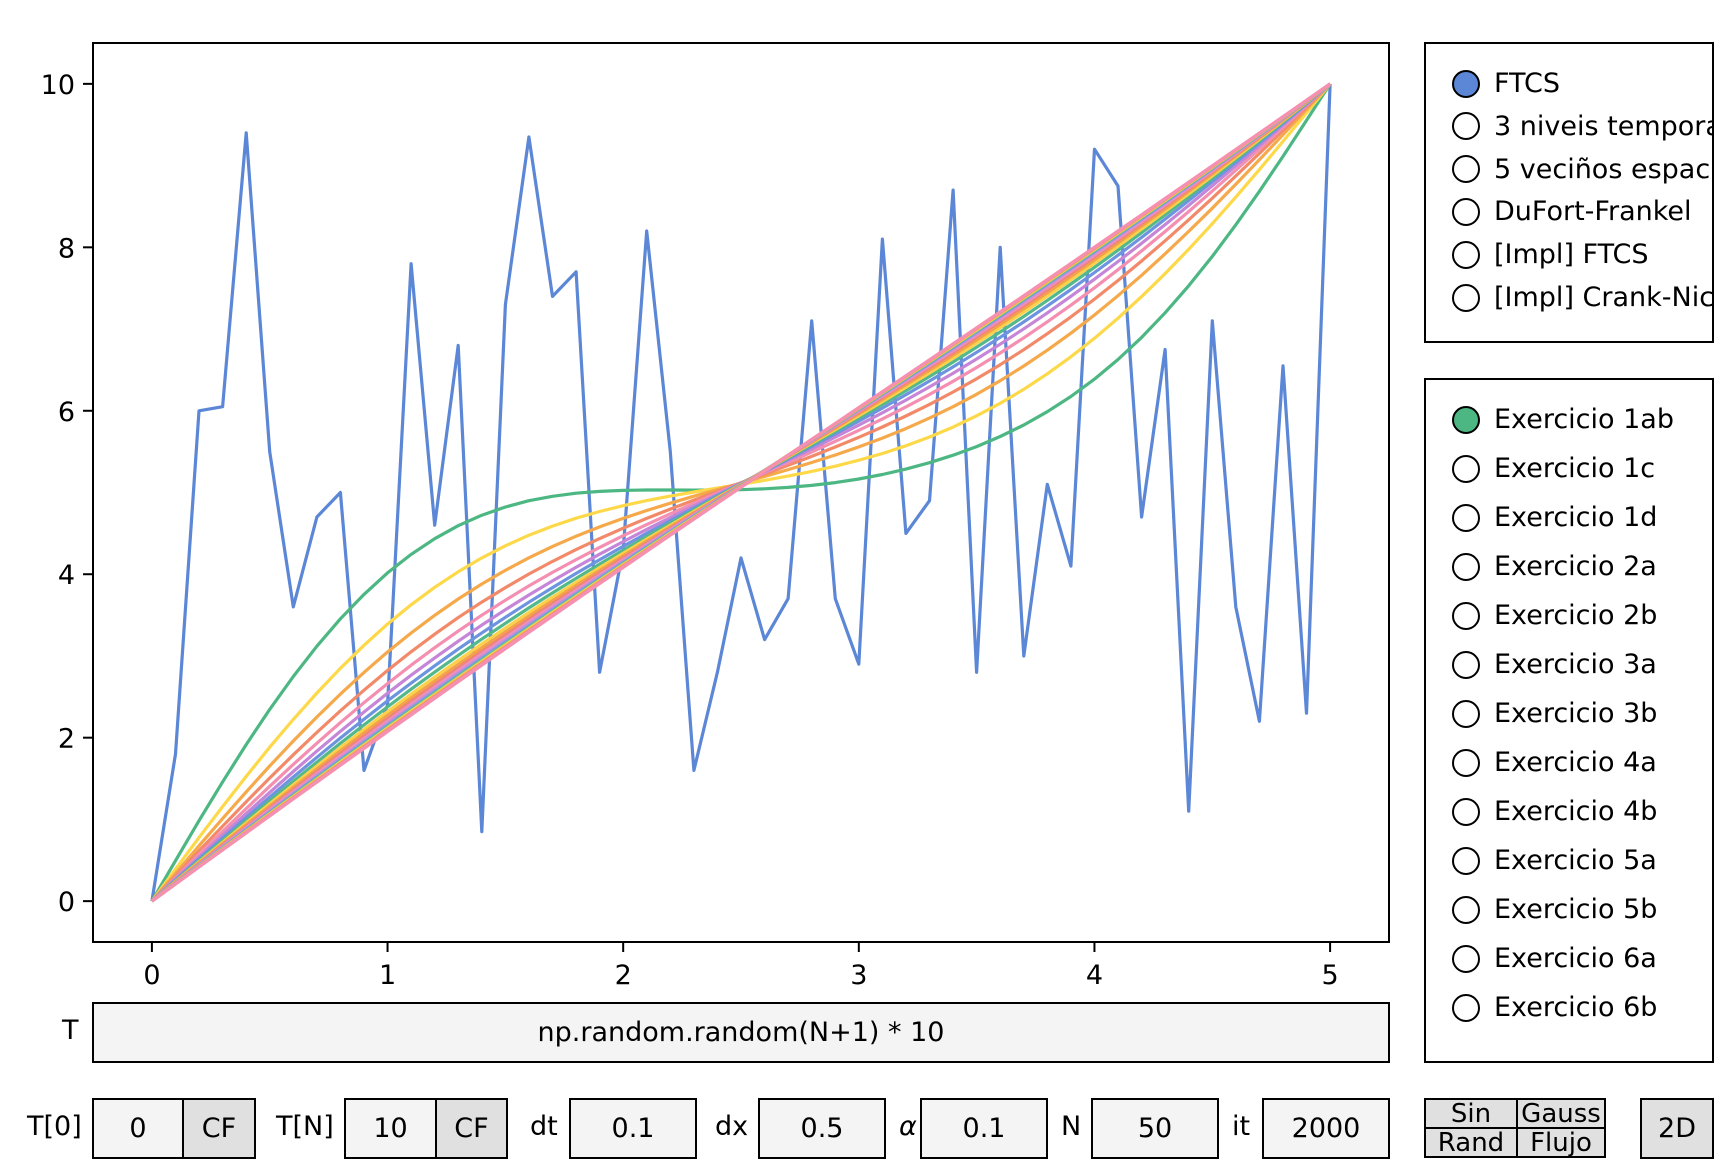  Describe the element at coordinates (1576, 615) in the screenshot. I see `exercise-option-label: Exercicio 2b` at that location.